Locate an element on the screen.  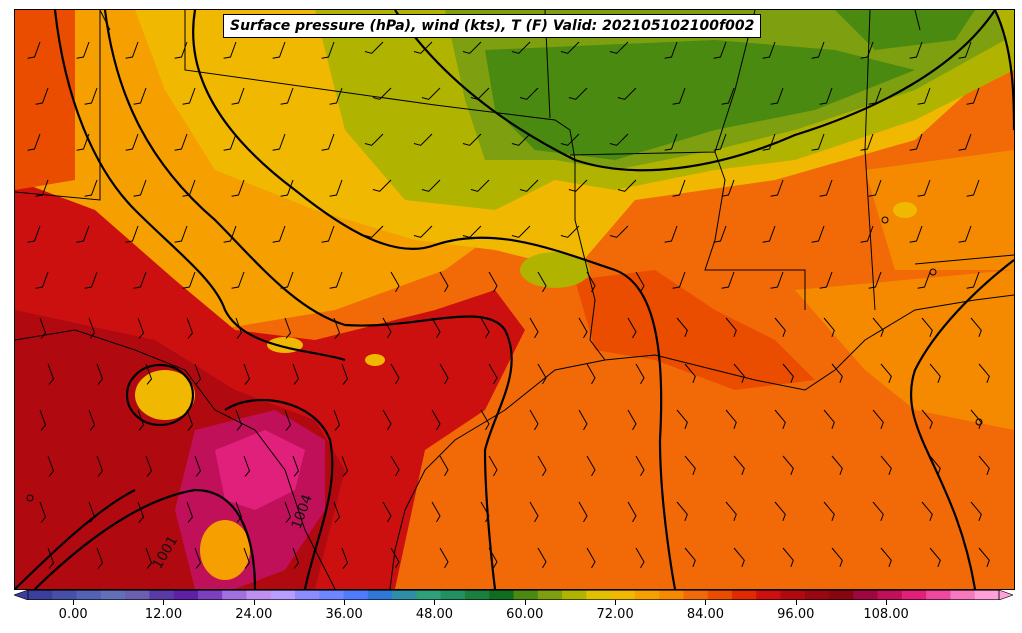
colorbar-underflow-arrow is located at coordinates (21, 595).